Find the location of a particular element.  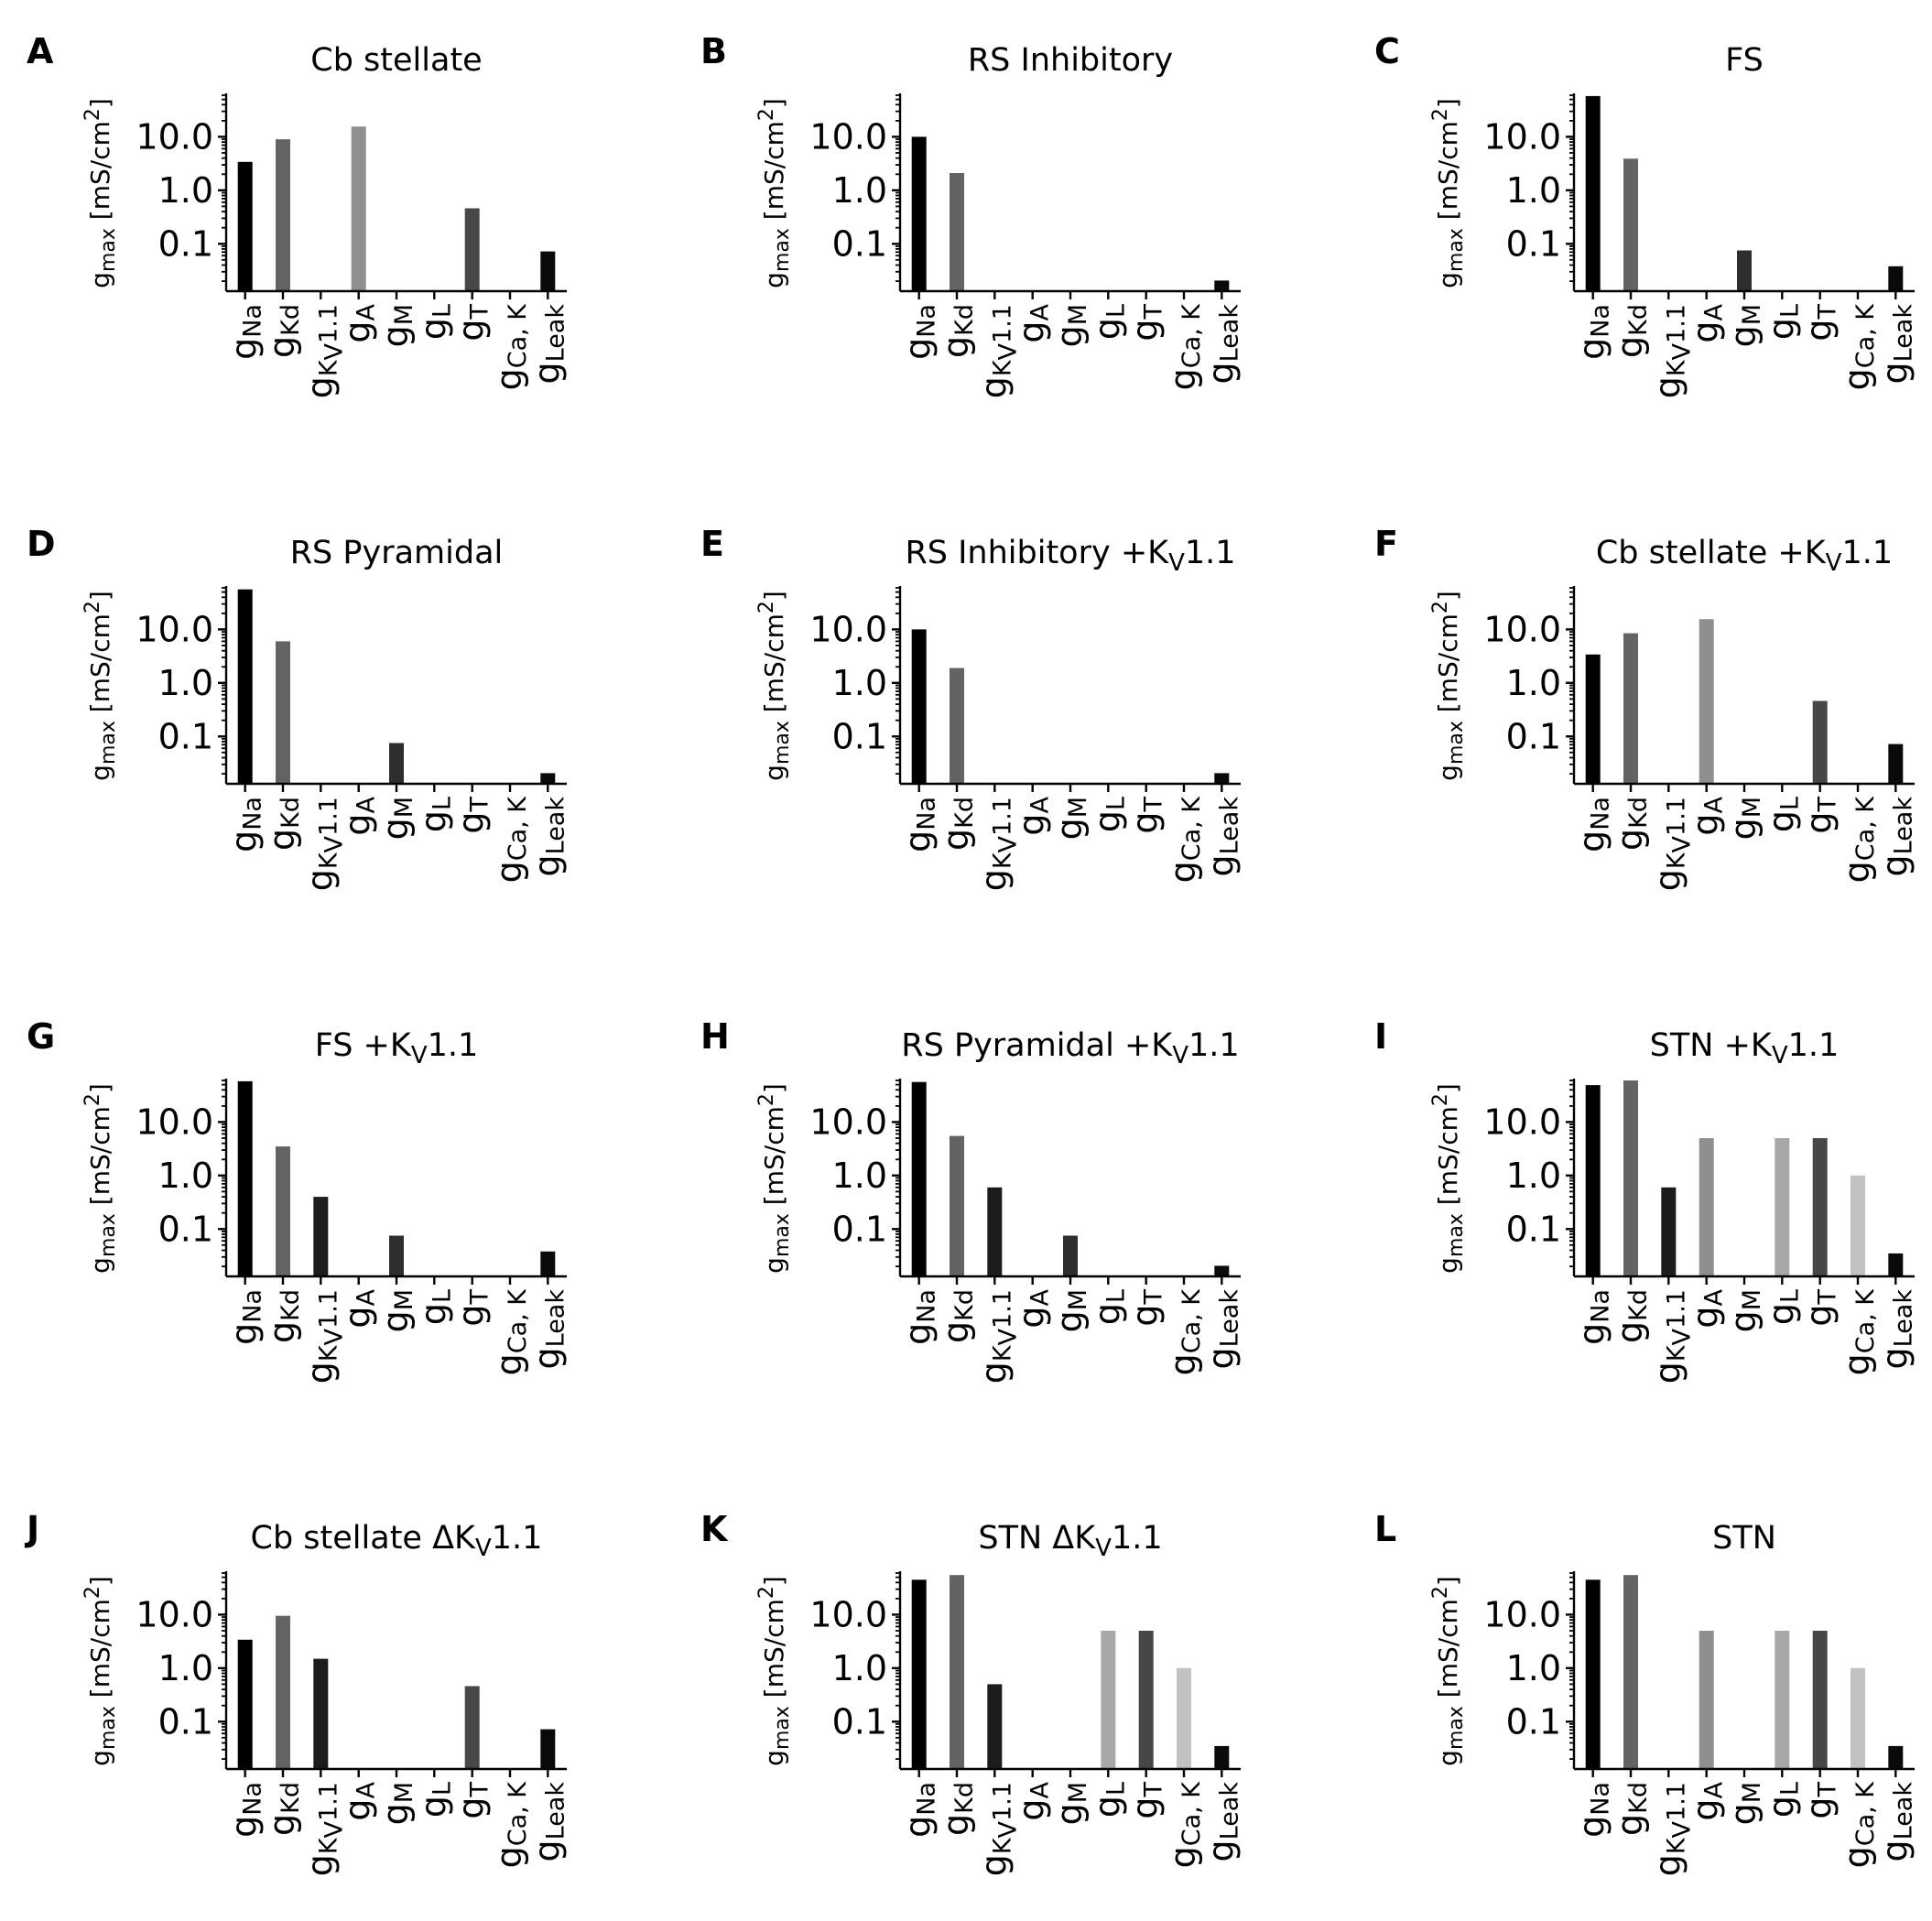

panel-letter: A is located at coordinates (40, 51).